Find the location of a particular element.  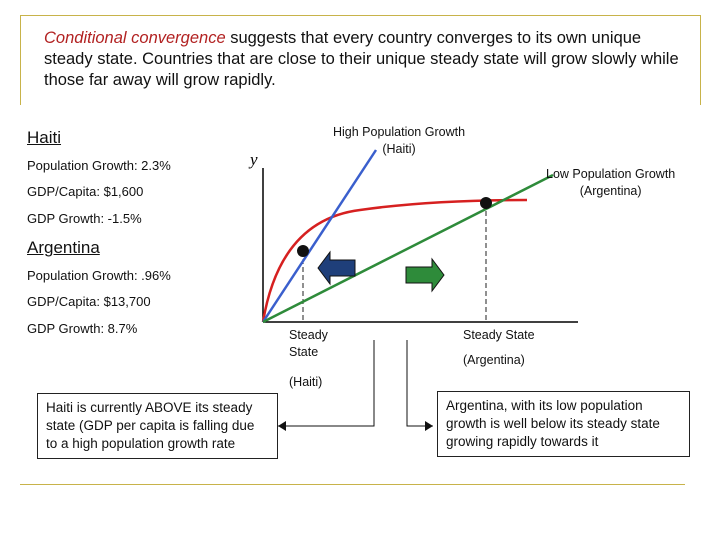

frame-top-border is located at coordinates (360, 15).